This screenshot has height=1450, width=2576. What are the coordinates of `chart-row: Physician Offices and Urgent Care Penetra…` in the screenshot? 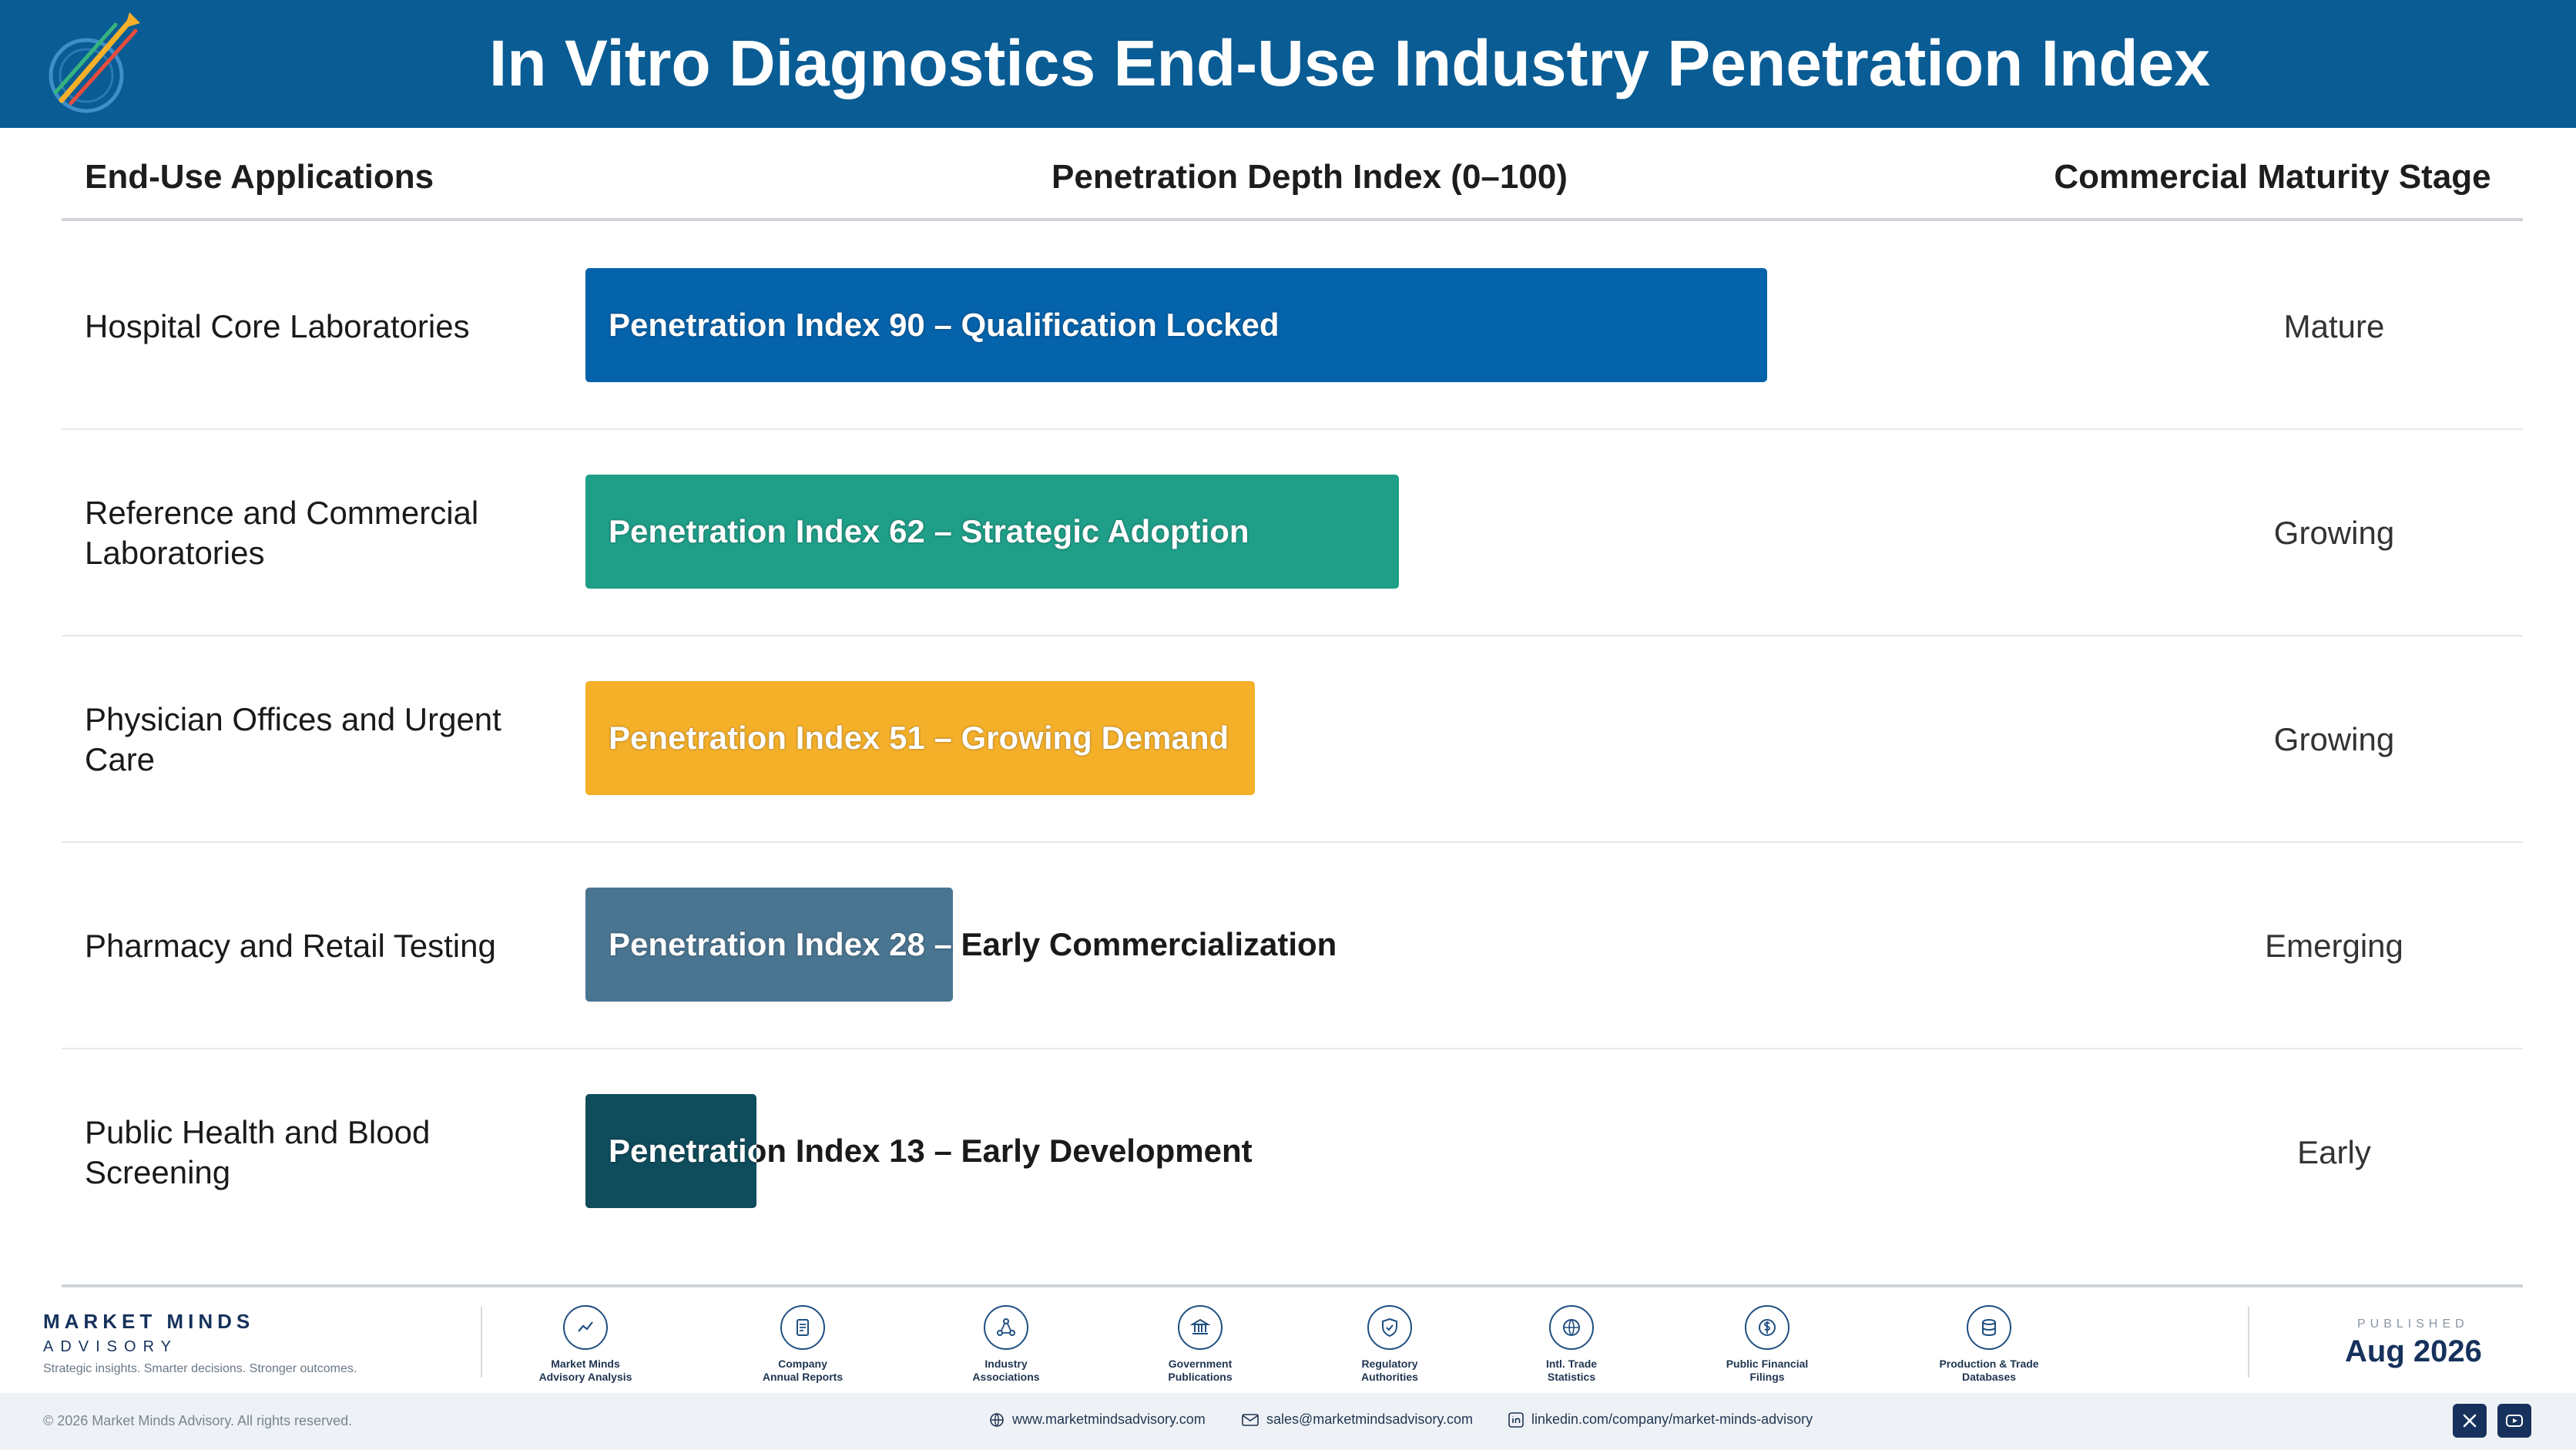 It's located at (1292, 739).